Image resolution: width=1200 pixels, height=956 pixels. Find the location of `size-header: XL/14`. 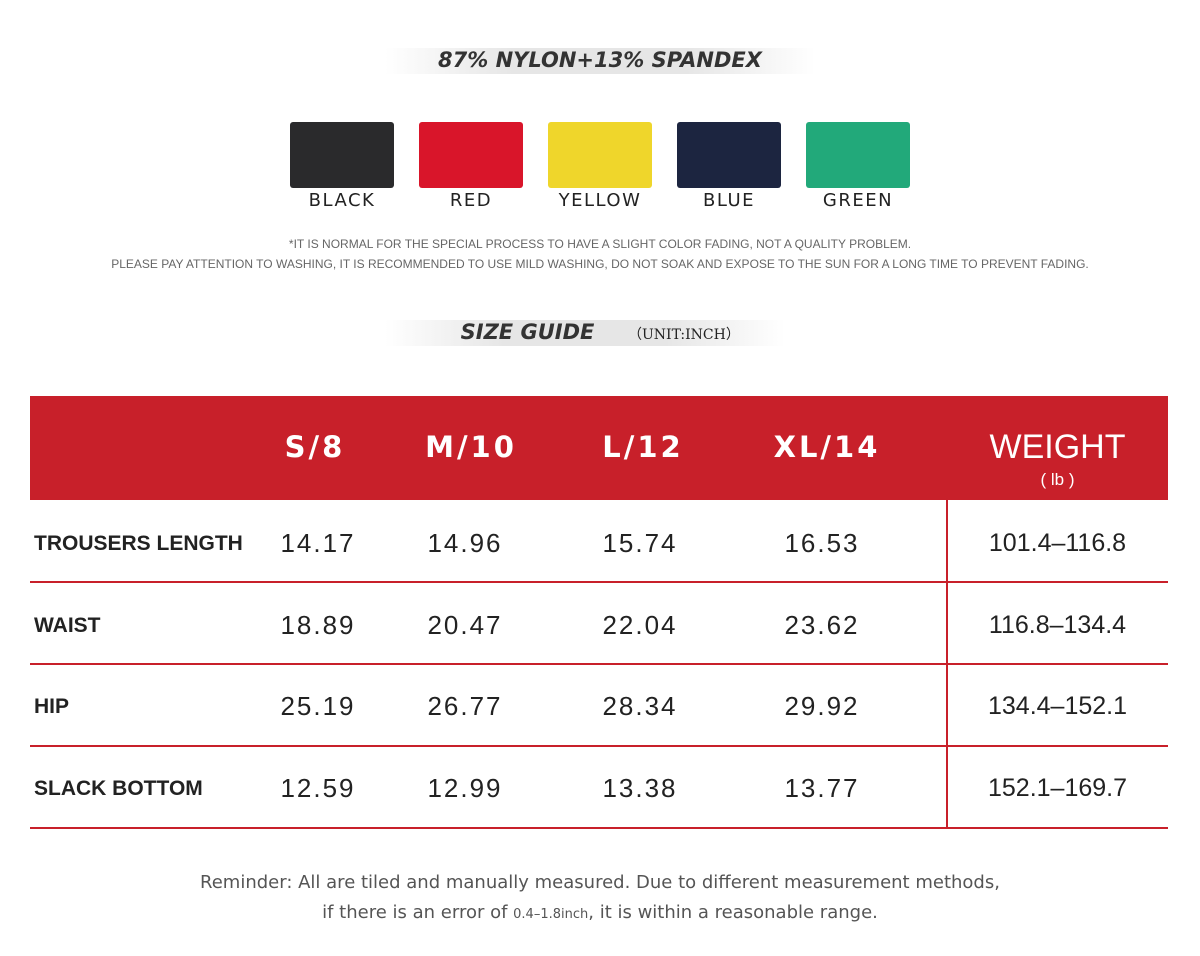

size-header: XL/14 is located at coordinates (827, 447).